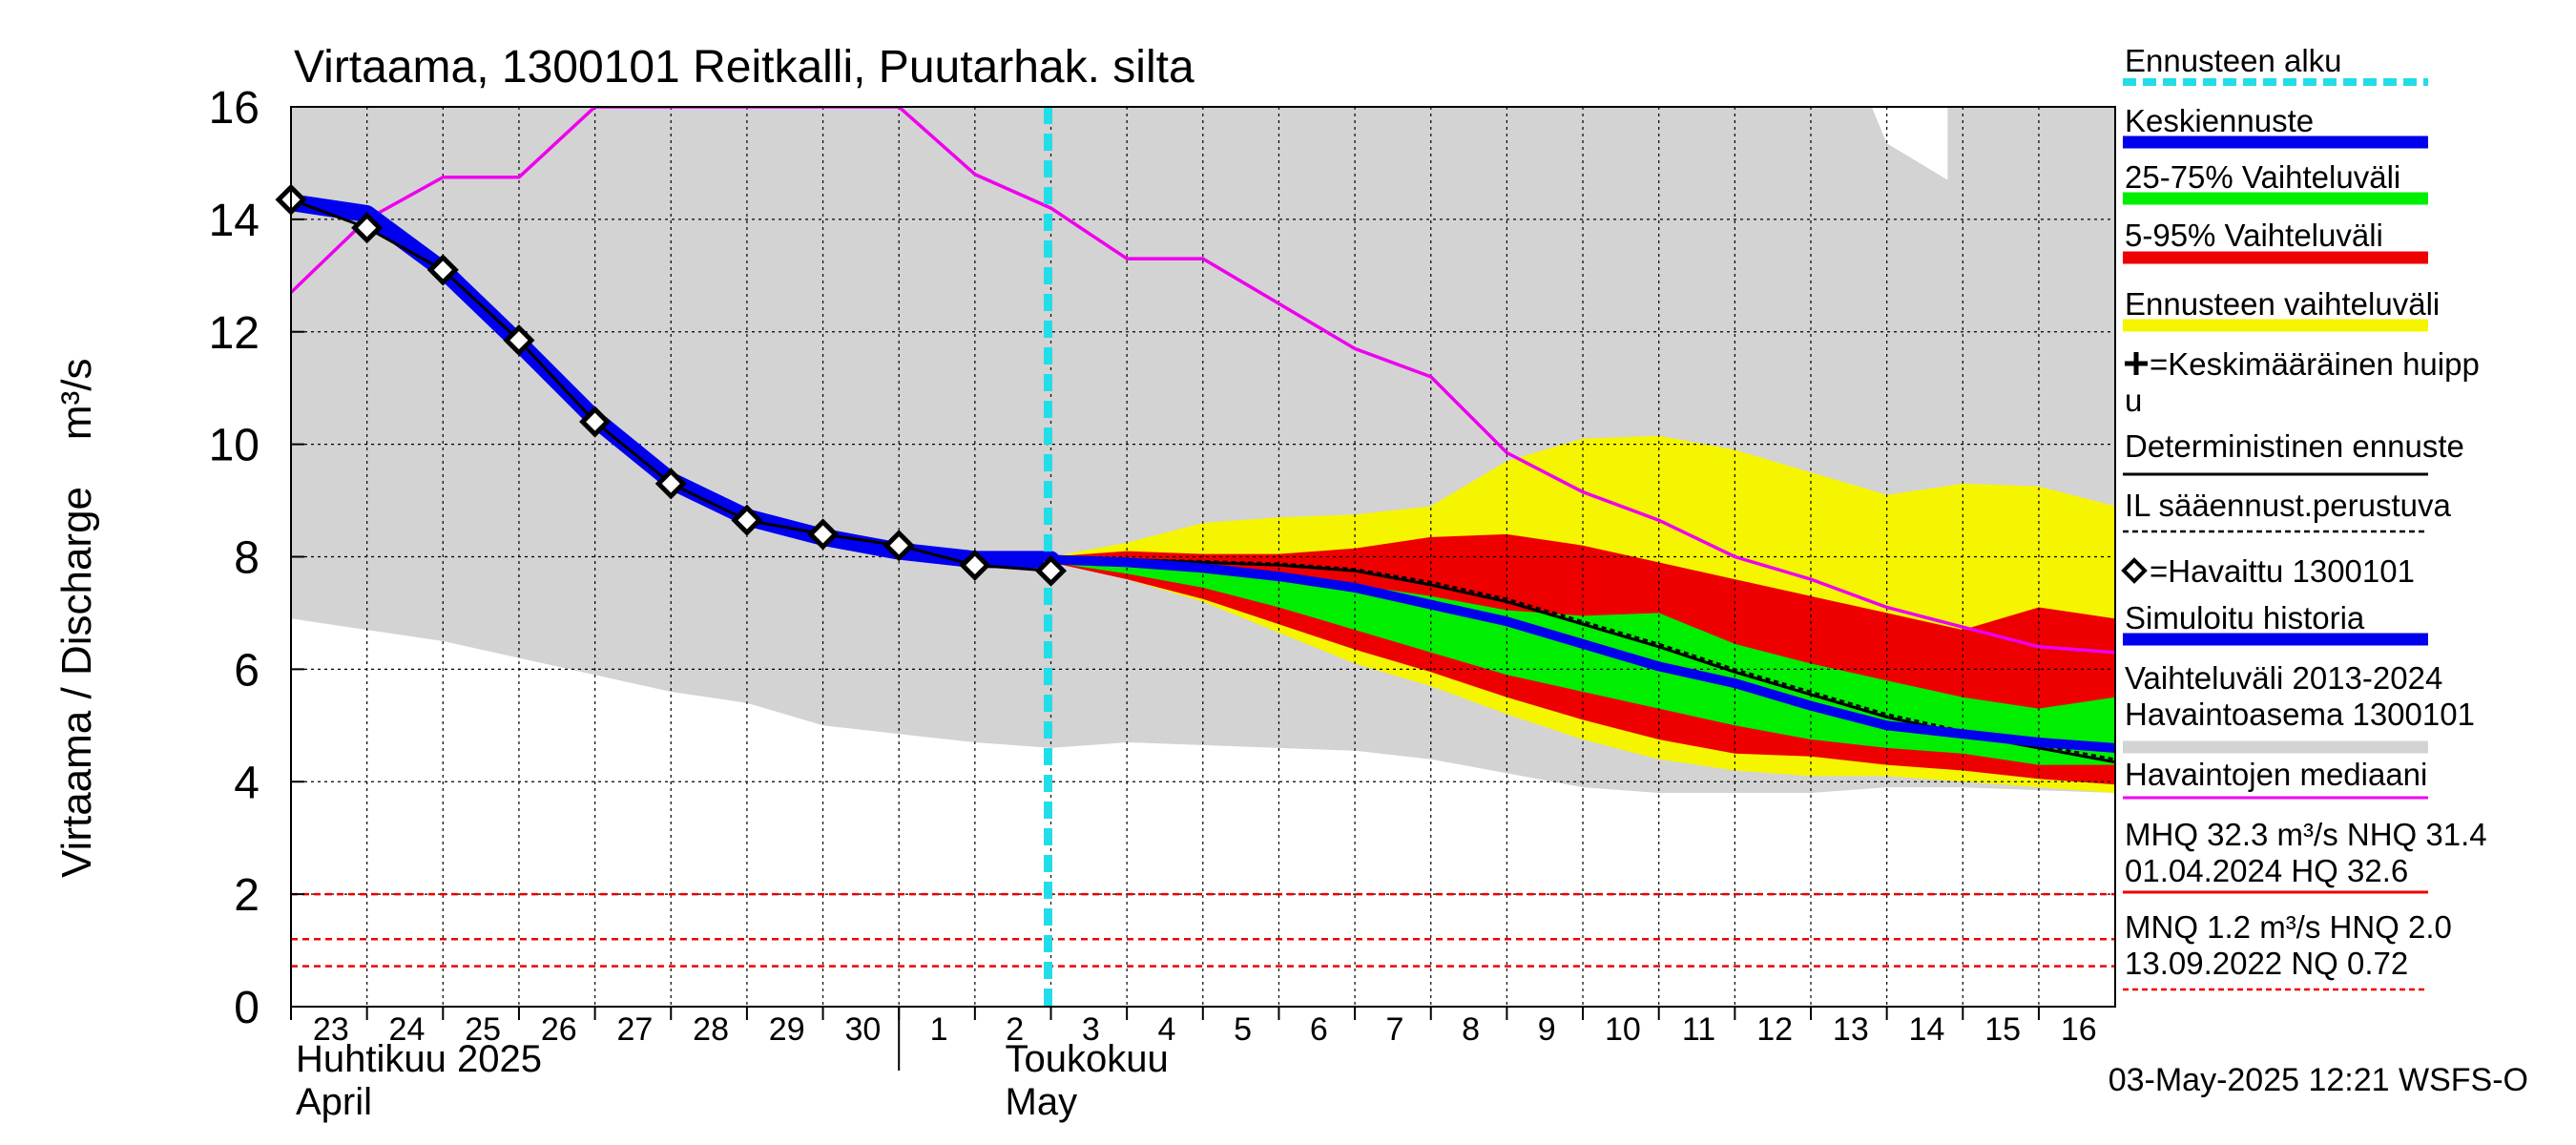 The width and height of the screenshot is (2576, 1145). Describe the element at coordinates (247, 783) in the screenshot. I see `y-tick-label: 4` at that location.